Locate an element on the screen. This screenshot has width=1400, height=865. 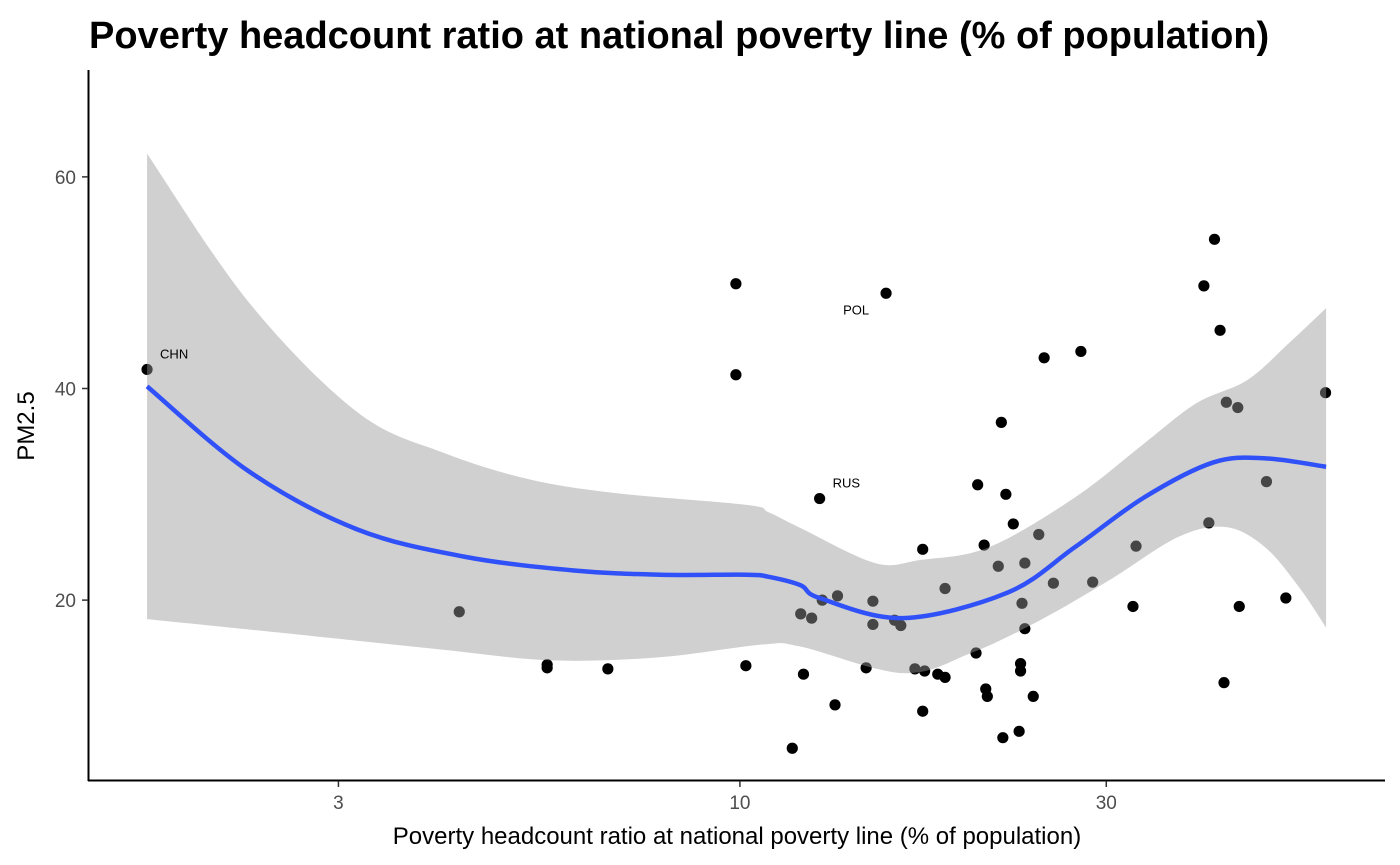
y-tick-label: 40 is located at coordinates (65, 389).